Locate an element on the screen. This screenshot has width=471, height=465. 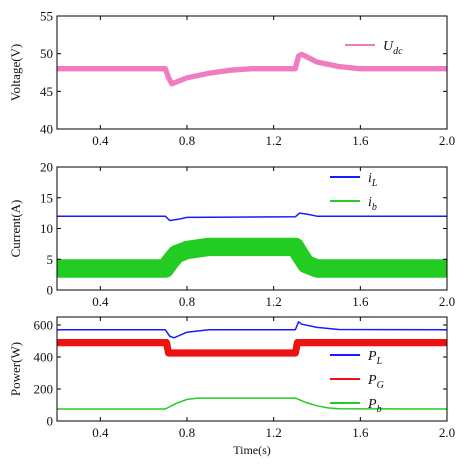
y-tick-label: 200 is located at coordinates (44, 389).